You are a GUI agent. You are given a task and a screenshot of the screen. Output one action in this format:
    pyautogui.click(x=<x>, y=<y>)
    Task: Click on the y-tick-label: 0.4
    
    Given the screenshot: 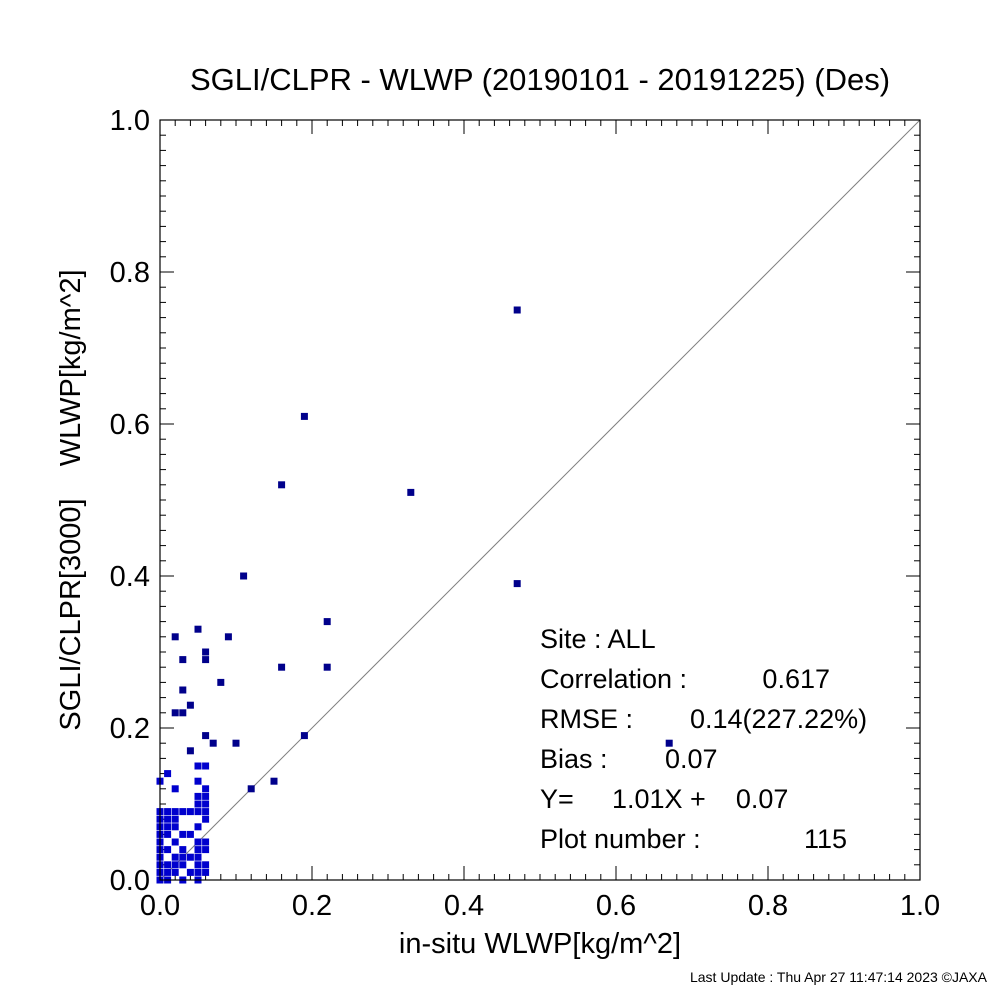 What is the action you would take?
    pyautogui.click(x=130, y=577)
    